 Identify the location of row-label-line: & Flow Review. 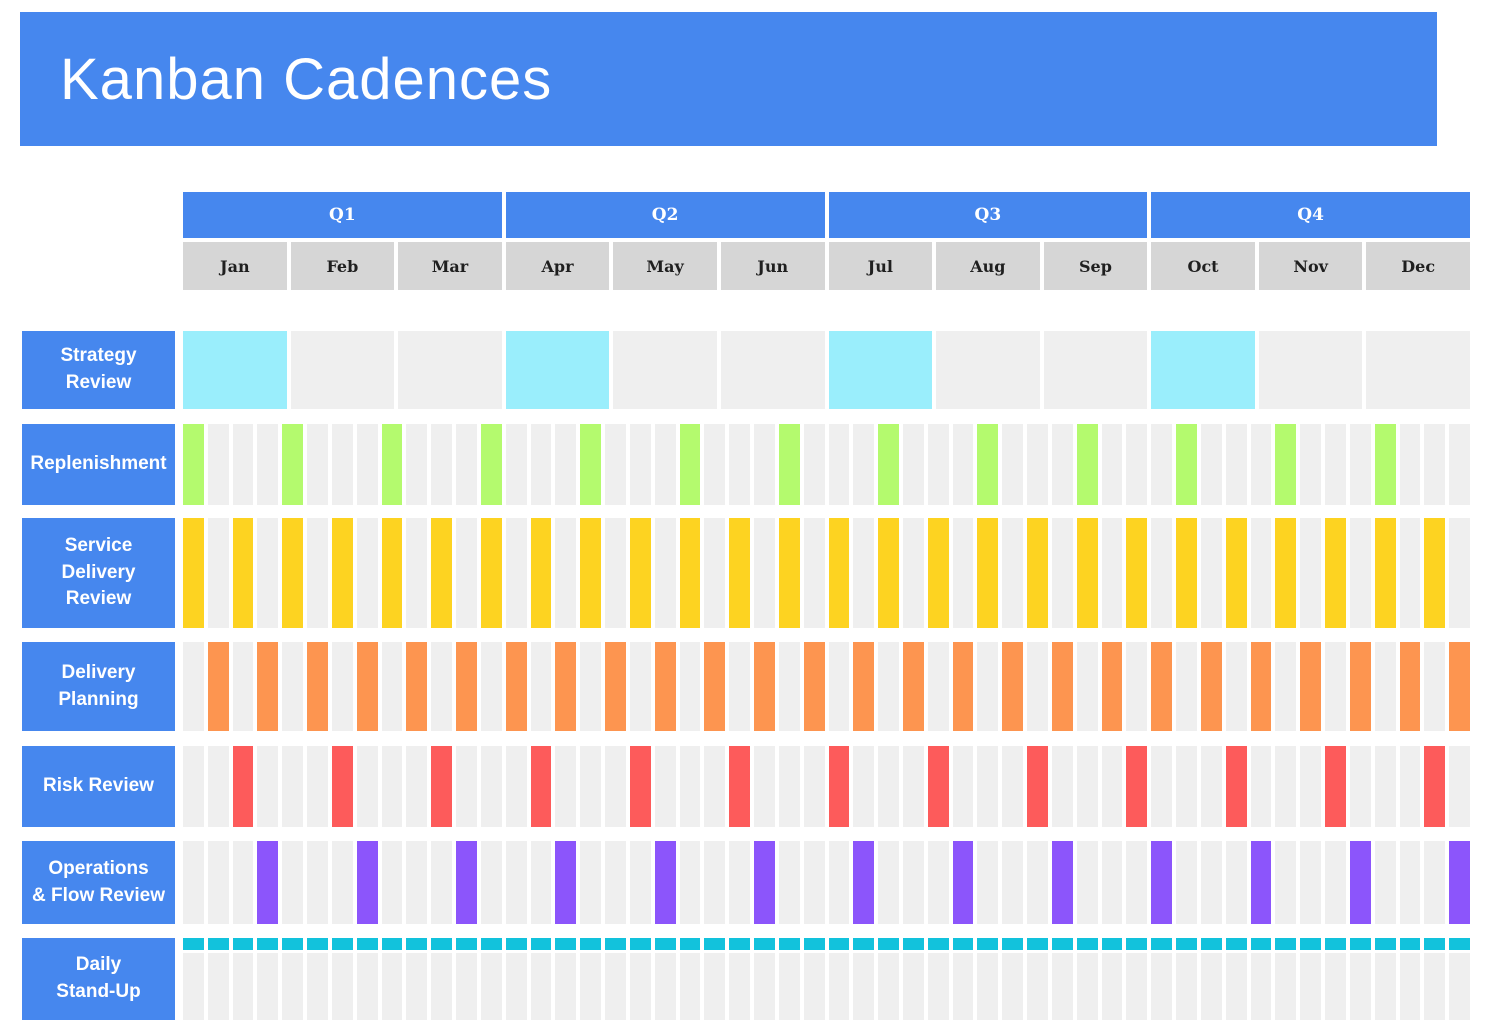
(98, 895).